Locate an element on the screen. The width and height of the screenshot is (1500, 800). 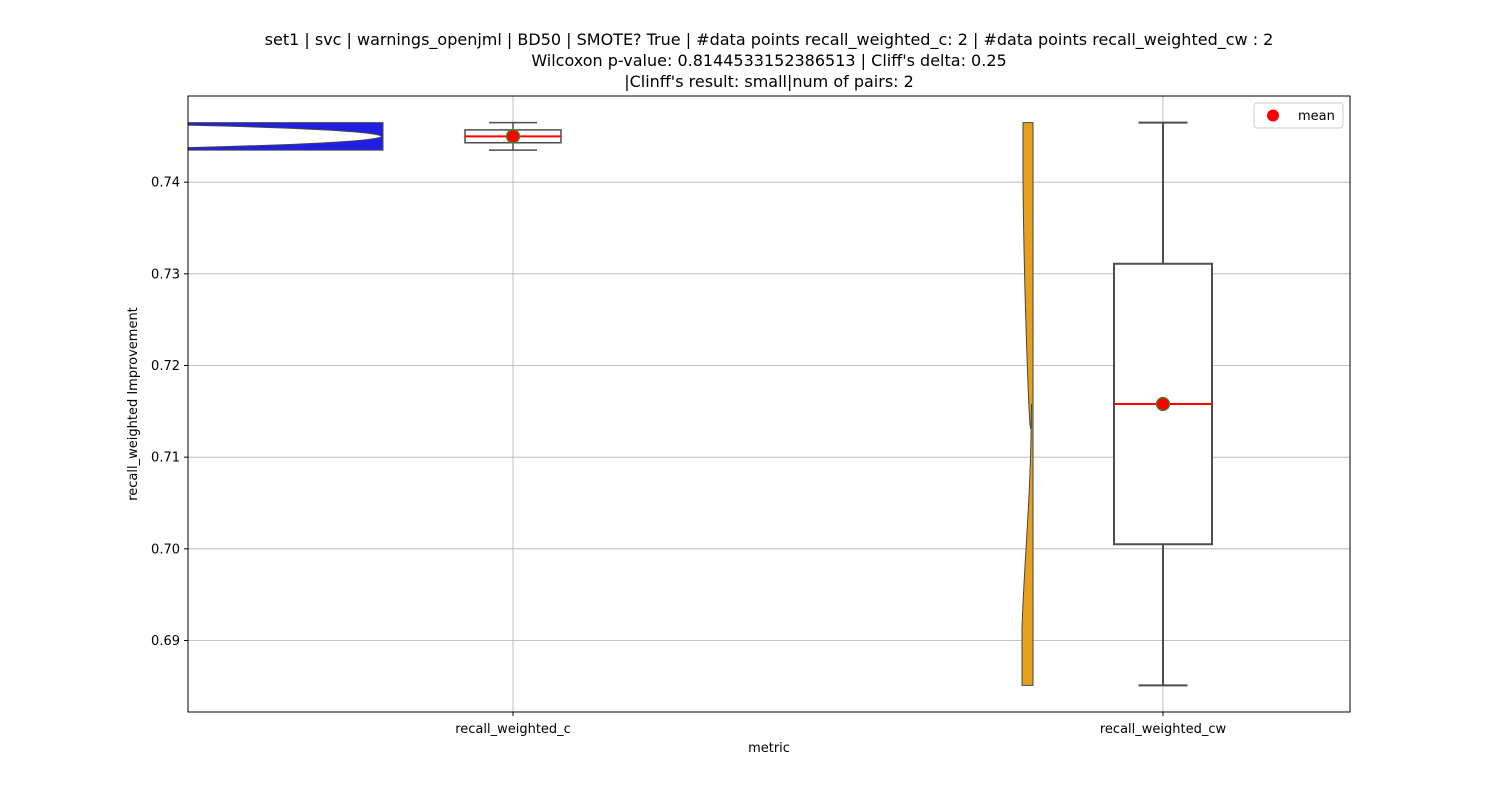
y-tick-label: 0.70 is located at coordinates (165, 549).